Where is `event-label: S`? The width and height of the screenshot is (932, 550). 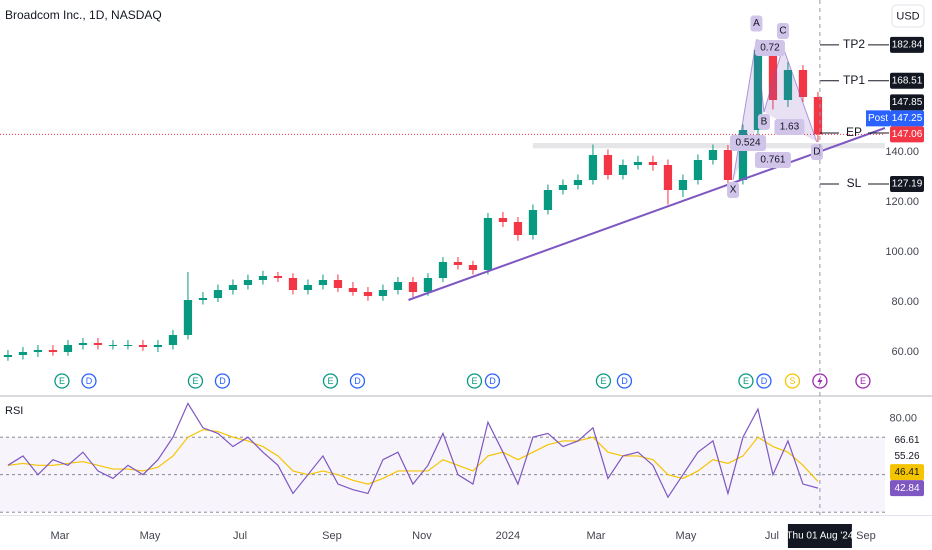
event-label: S is located at coordinates (792, 381).